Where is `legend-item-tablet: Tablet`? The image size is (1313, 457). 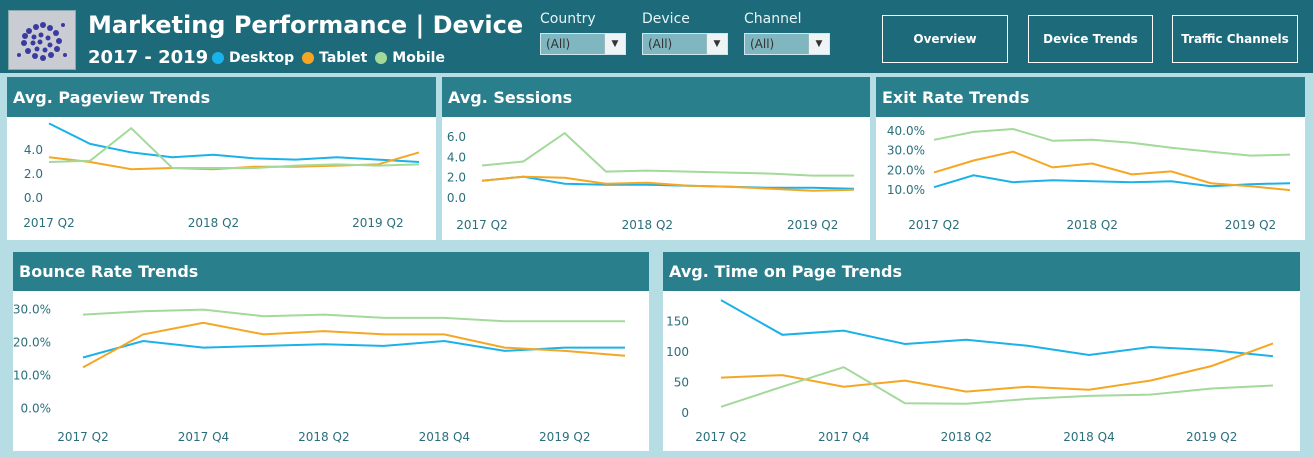 legend-item-tablet: Tablet is located at coordinates (334, 58).